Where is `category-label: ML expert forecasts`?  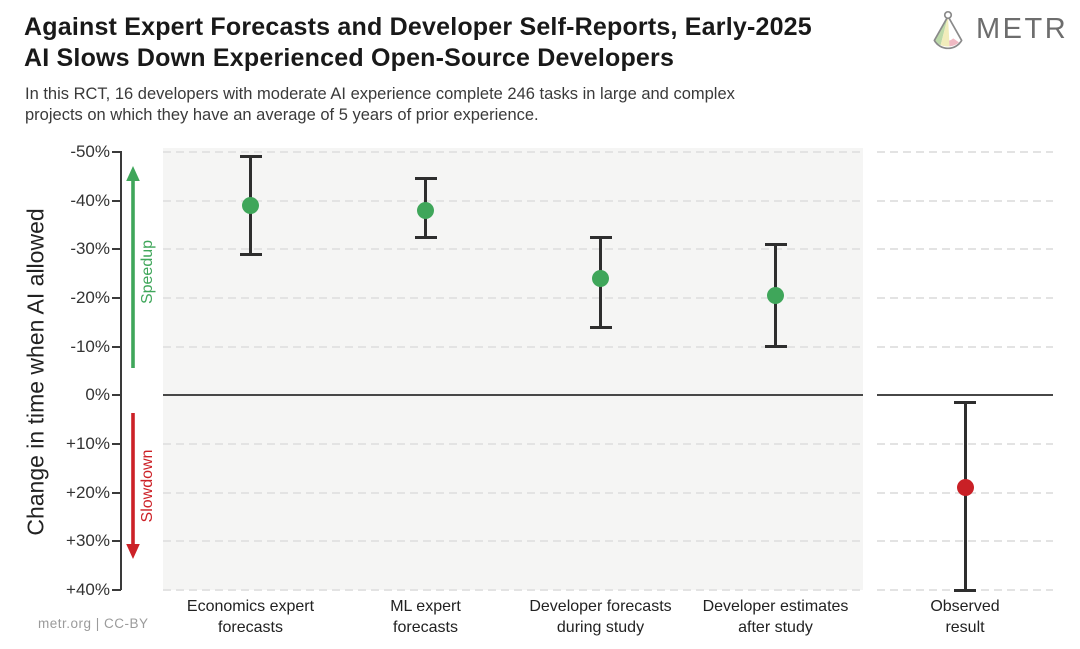 category-label: ML expert forecasts is located at coordinates (425, 617).